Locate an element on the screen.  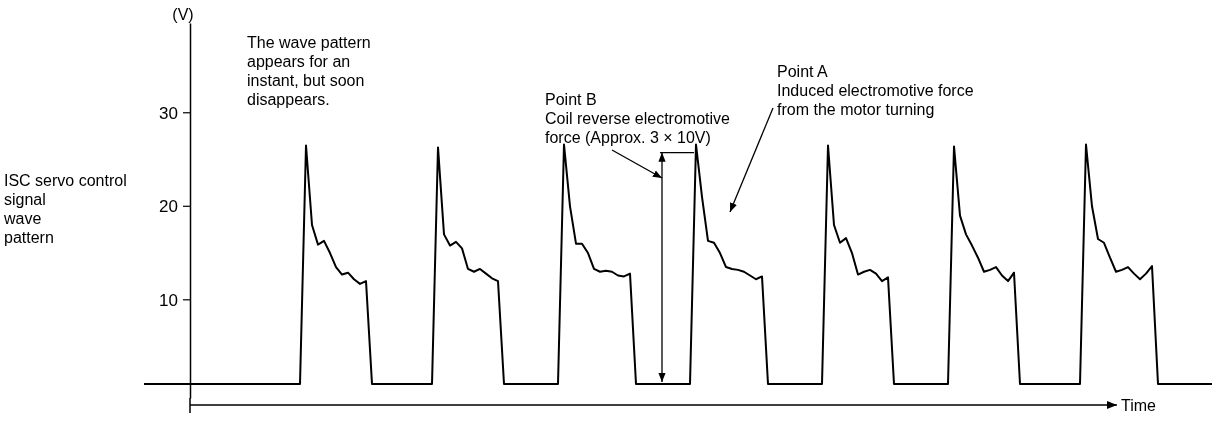
y-axis-title: (V) is located at coordinates (183, 14).